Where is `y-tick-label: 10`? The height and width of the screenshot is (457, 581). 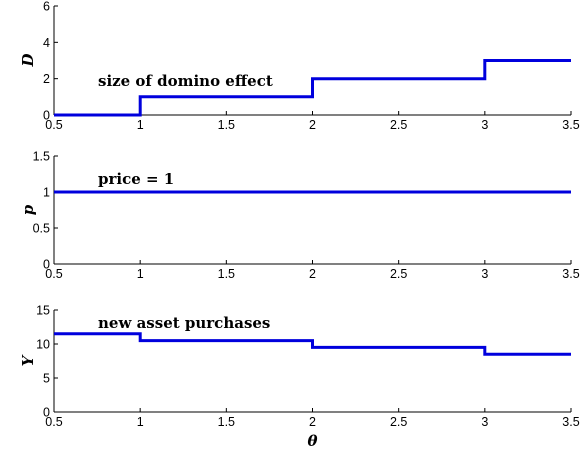 y-tick-label: 10 is located at coordinates (43, 345).